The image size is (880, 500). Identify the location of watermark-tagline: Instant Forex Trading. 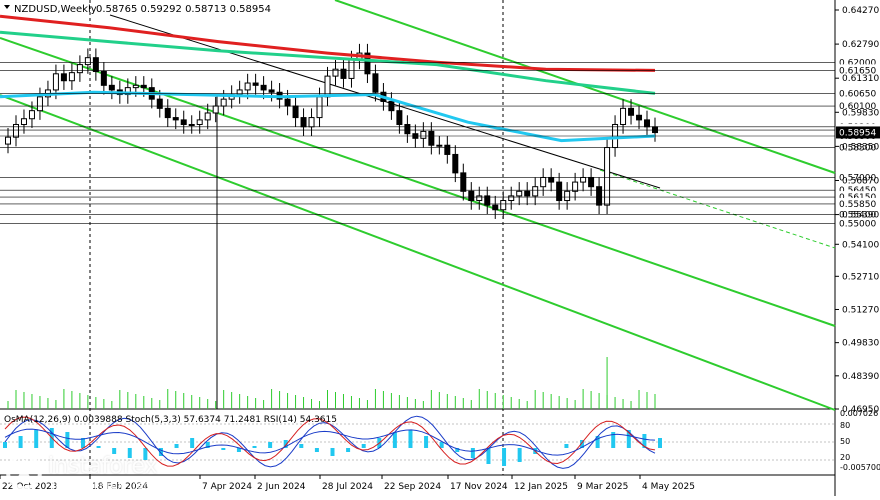
(110, 485).